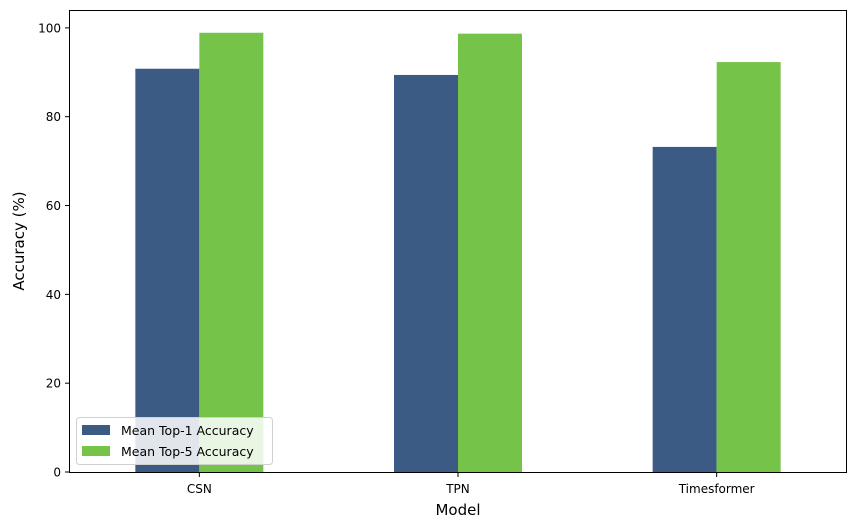 The width and height of the screenshot is (854, 529). What do you see at coordinates (96, 430) in the screenshot?
I see `legend-swatch-top1` at bounding box center [96, 430].